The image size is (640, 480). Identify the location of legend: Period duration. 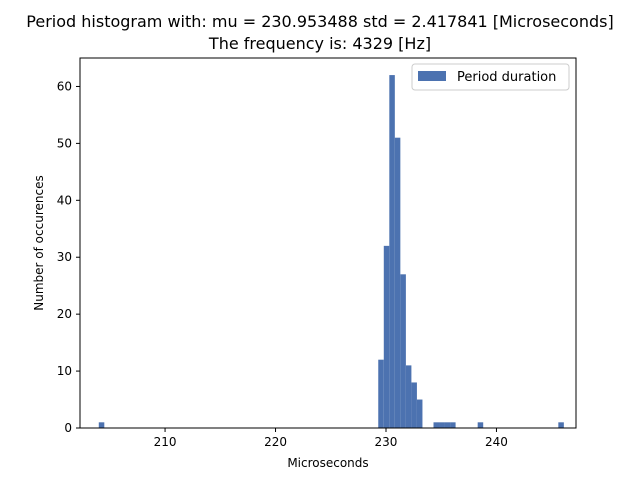
(490, 77).